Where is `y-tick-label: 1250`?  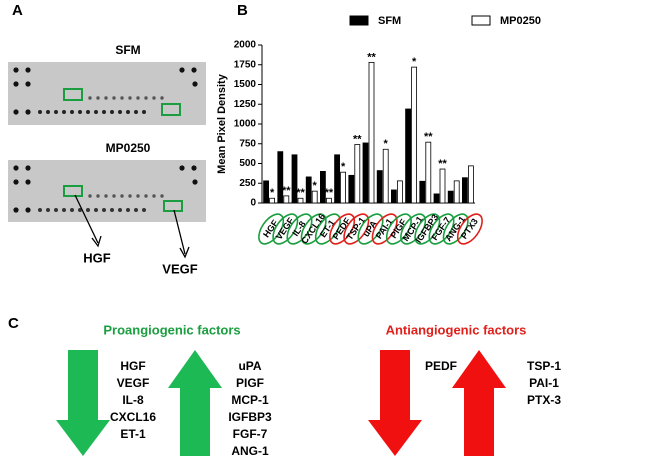
y-tick-label: 1250 is located at coordinates (245, 104).